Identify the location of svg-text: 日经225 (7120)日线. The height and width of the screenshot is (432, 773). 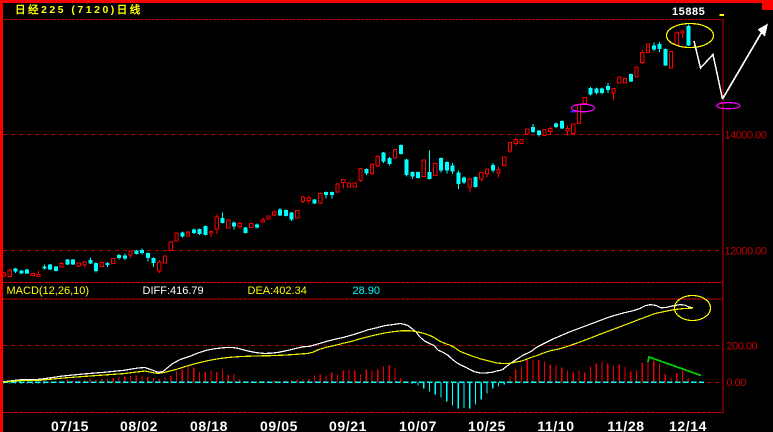
(79, 9).